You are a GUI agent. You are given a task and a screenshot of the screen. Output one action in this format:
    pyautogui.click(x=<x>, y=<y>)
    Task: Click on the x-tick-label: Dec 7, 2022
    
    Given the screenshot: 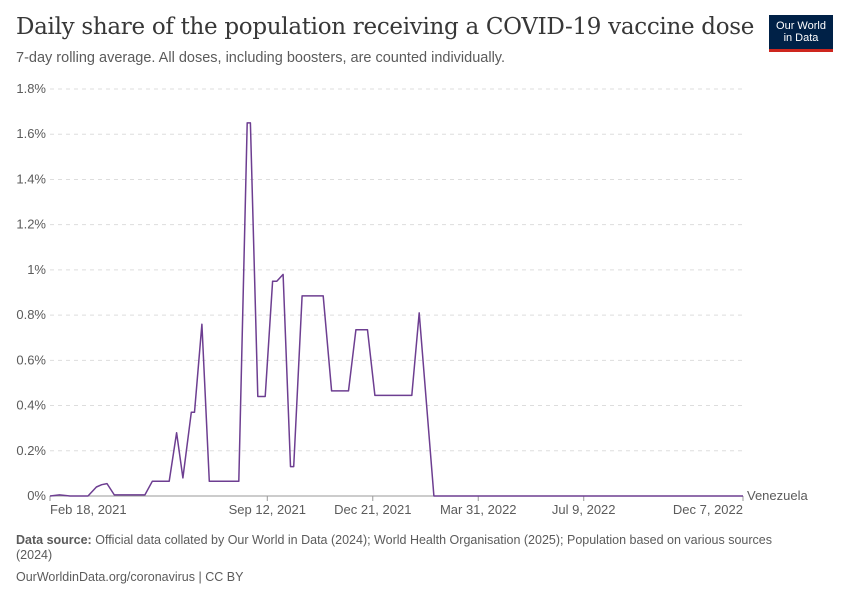 What is the action you would take?
    pyautogui.click(x=708, y=509)
    